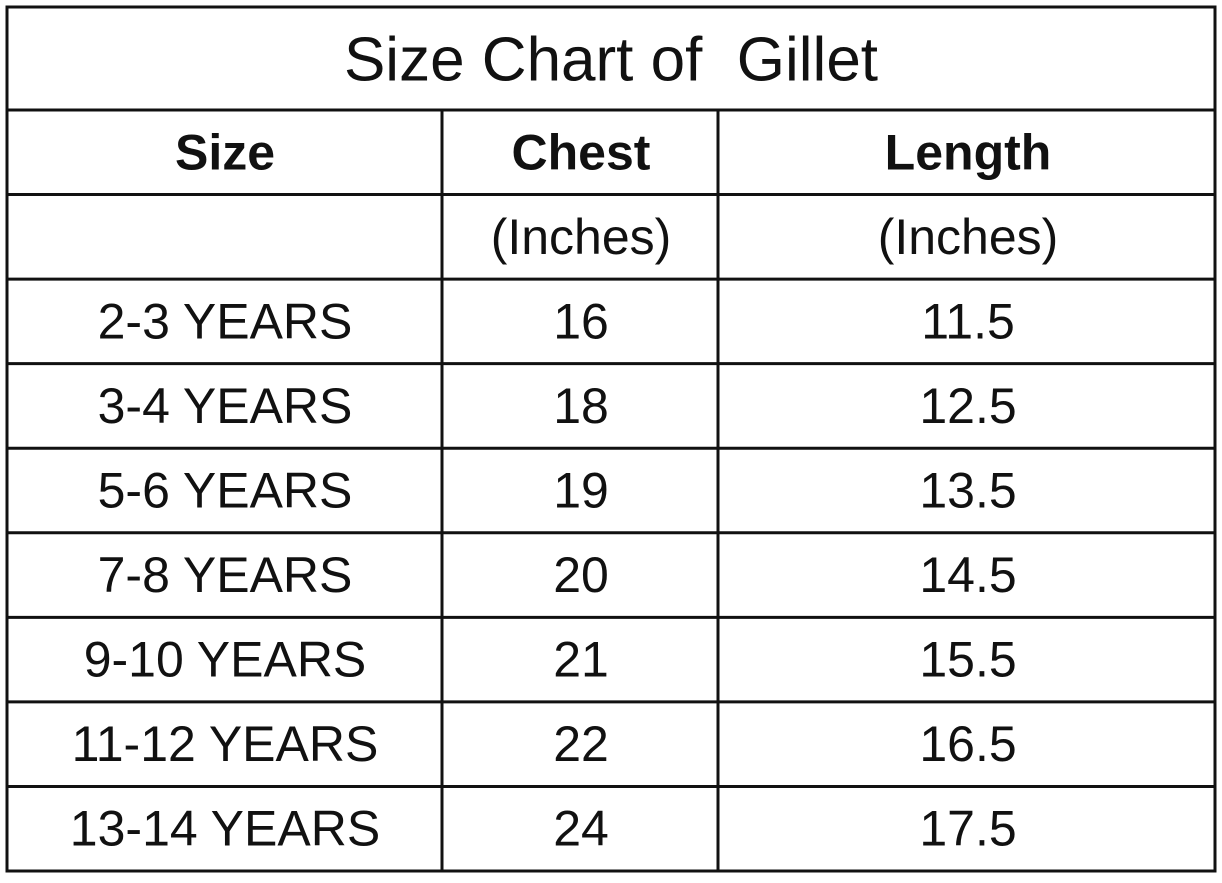  I want to click on table-cell: 11.5, so click(968, 321).